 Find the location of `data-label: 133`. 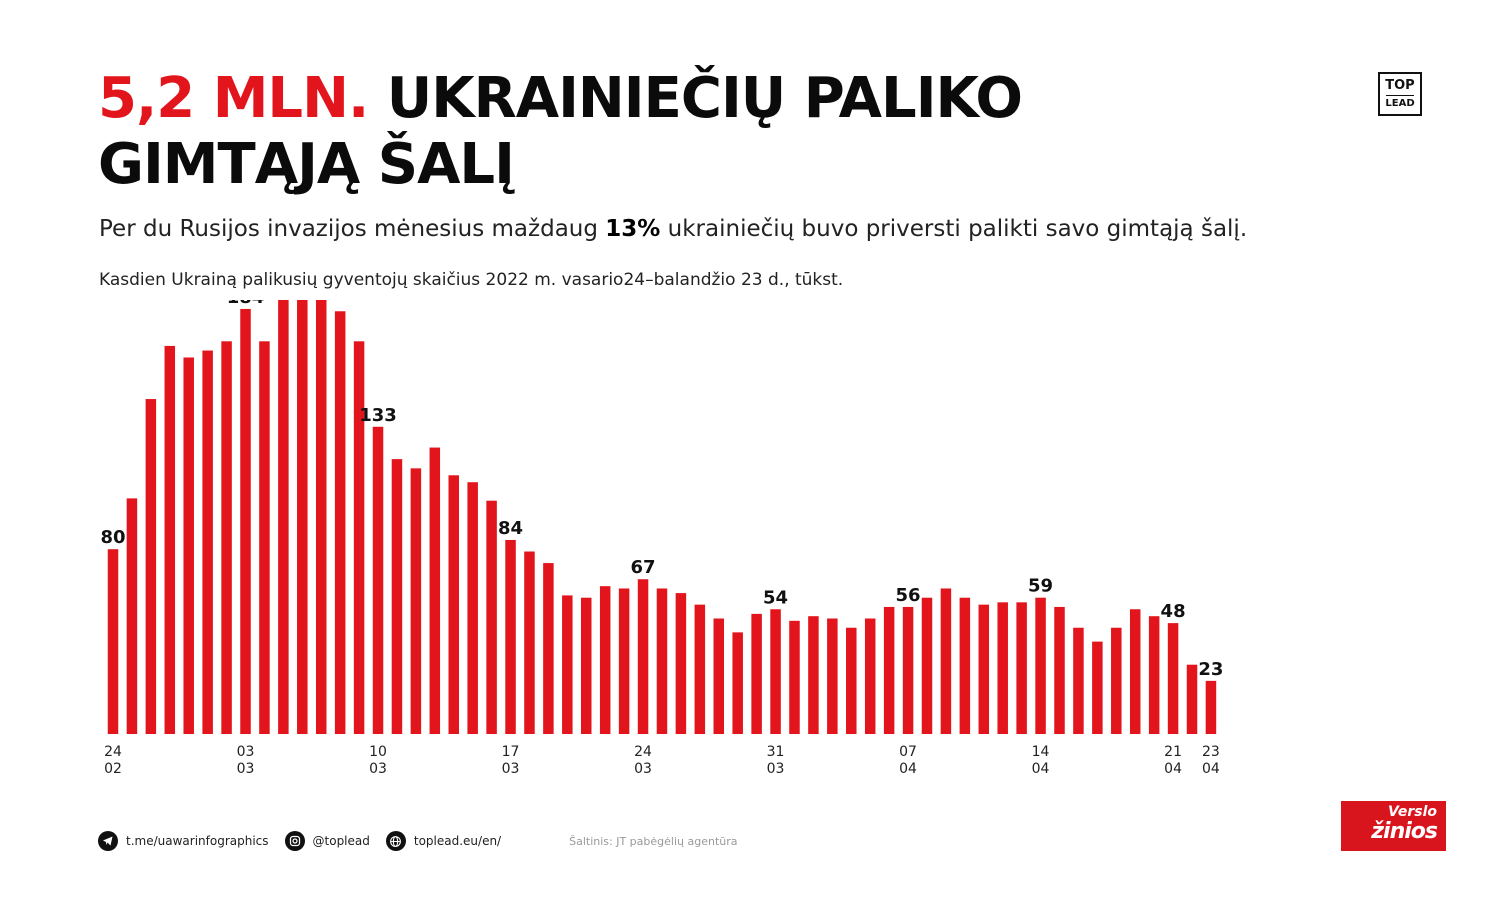

data-label: 133 is located at coordinates (378, 415).